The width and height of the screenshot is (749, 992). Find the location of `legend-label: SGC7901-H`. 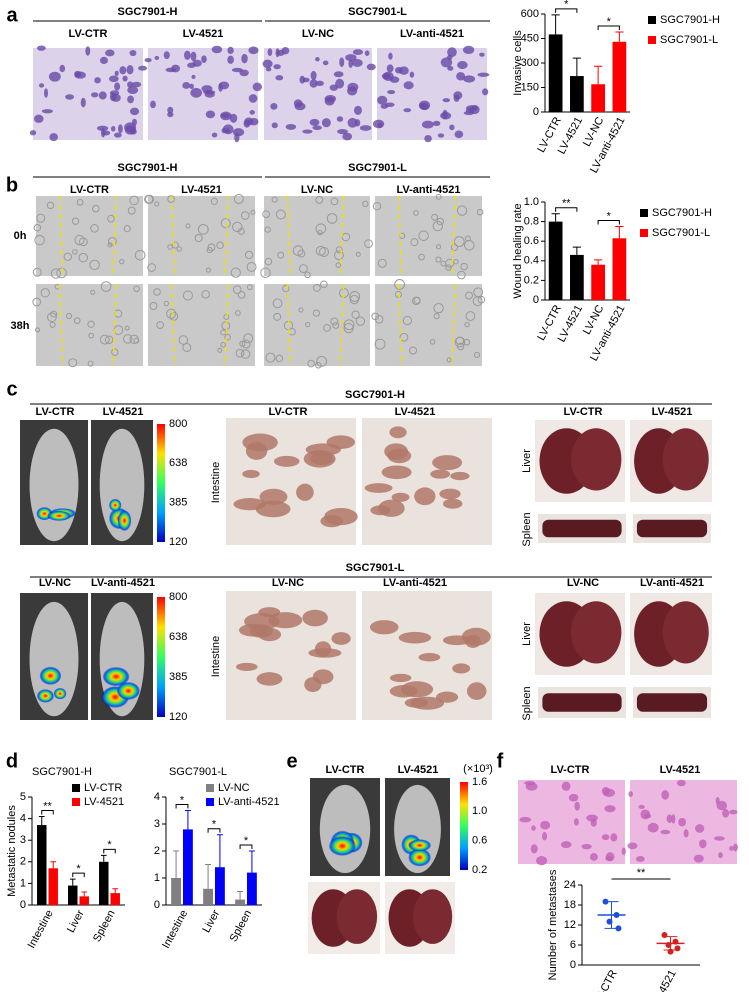

legend-label: SGC7901-H is located at coordinates (690, 20).